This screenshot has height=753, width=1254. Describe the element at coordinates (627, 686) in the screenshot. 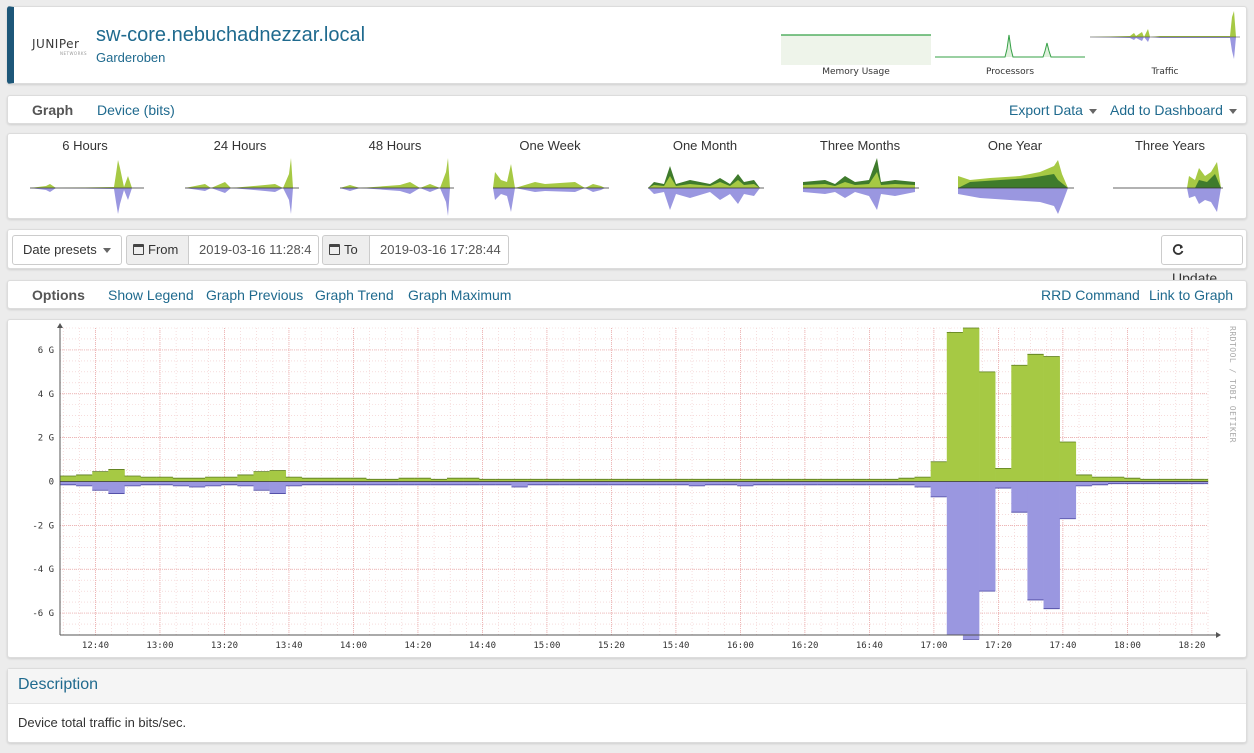

I see `description-header: Description` at that location.